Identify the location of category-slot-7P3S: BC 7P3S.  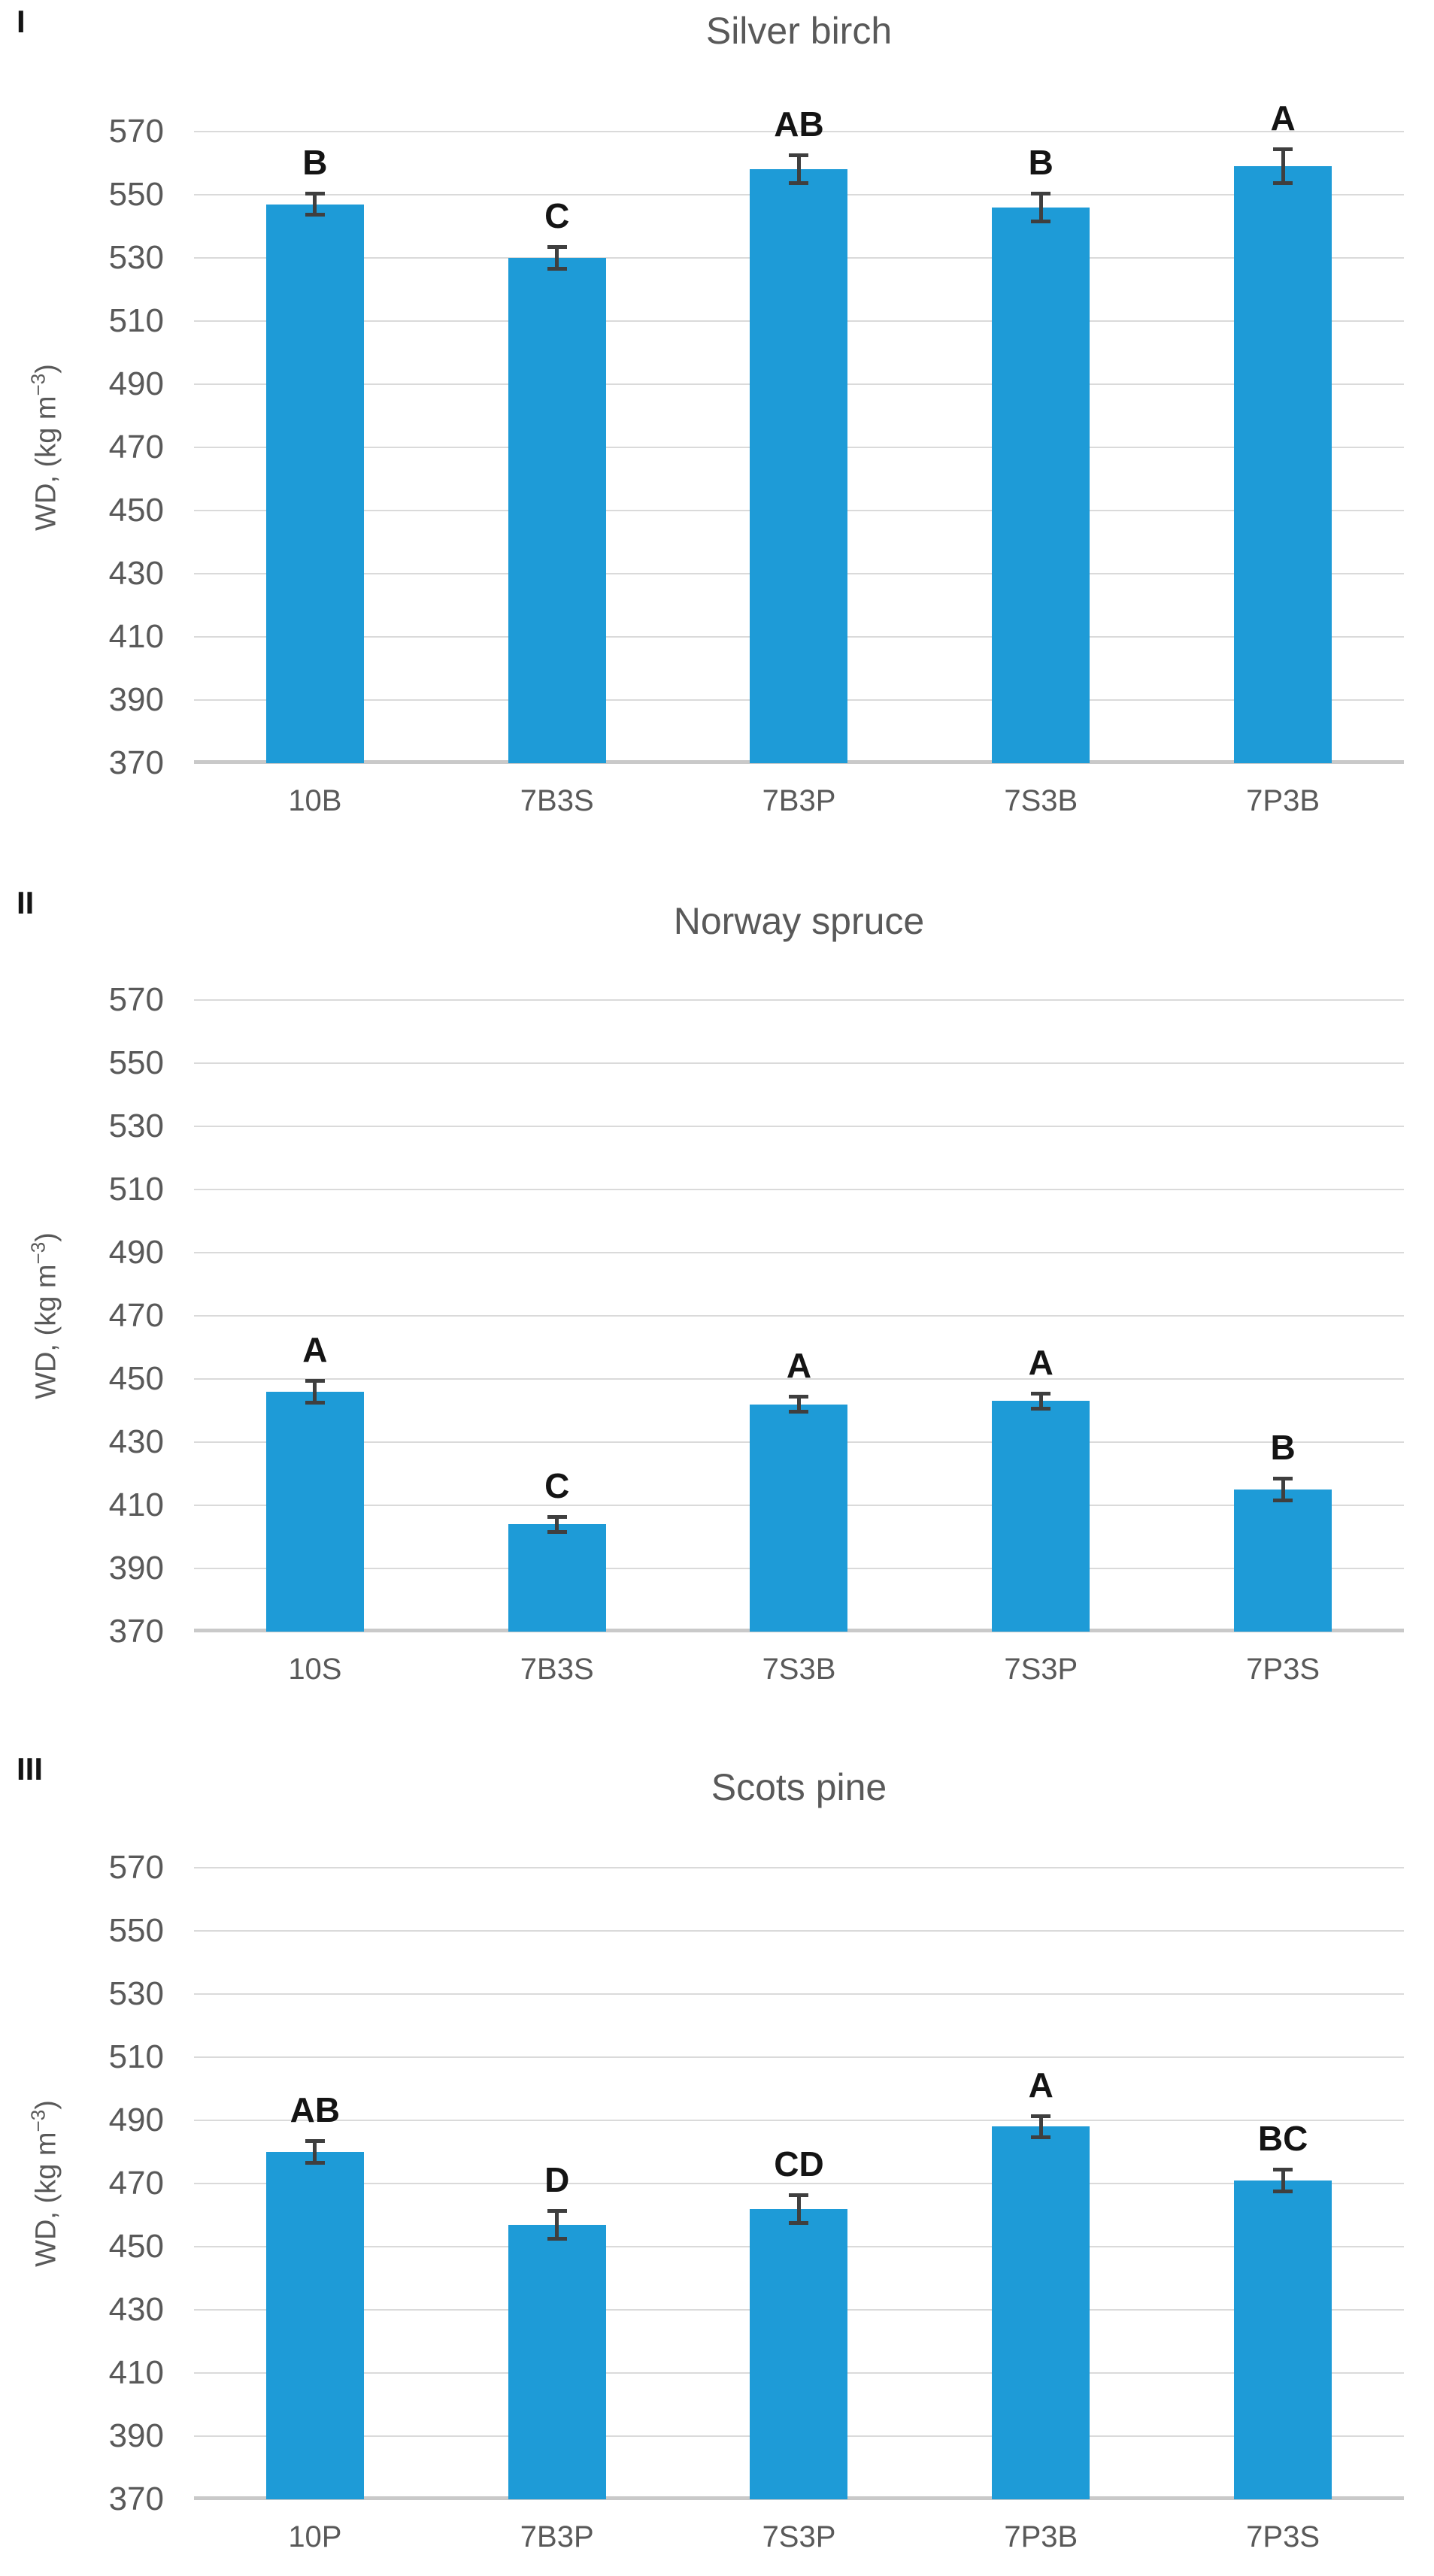
(1283, 2210).